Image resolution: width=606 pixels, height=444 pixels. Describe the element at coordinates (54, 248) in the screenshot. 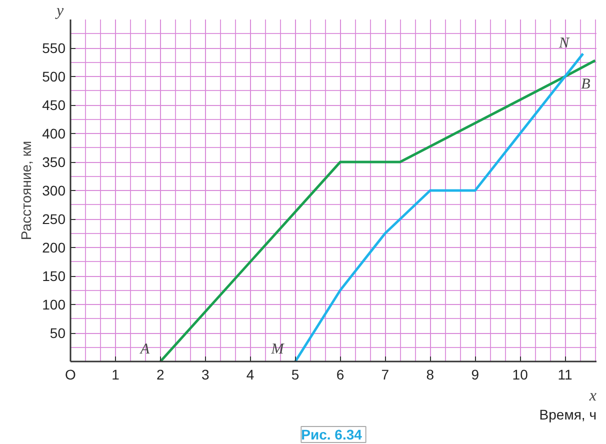

I see `y-tick-label: 200` at that location.